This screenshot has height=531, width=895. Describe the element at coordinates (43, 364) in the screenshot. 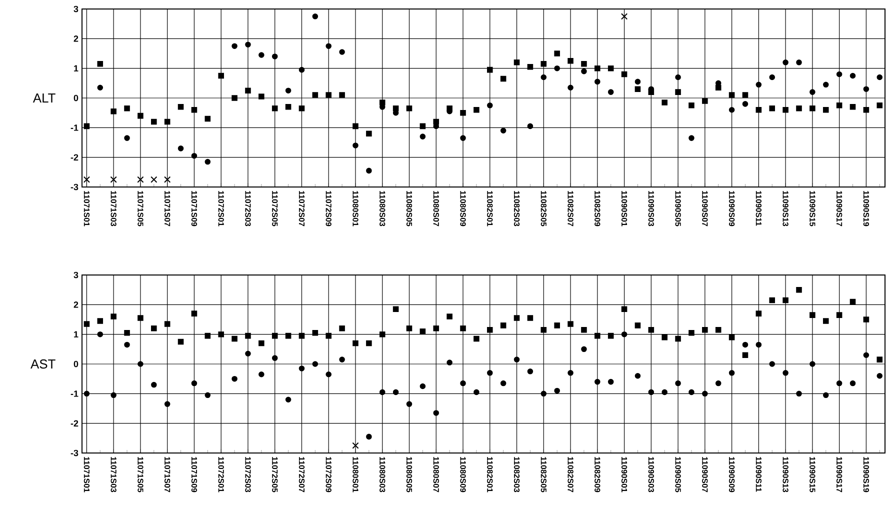

I see `y-axis-title: AST` at that location.